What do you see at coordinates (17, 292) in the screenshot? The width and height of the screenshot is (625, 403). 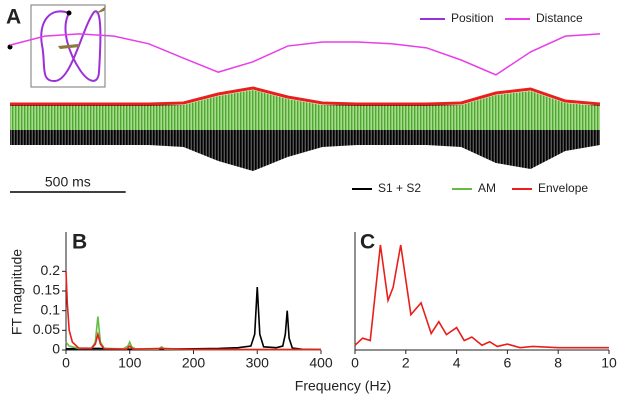 I see `y-axis-label: FT magnitude` at bounding box center [17, 292].